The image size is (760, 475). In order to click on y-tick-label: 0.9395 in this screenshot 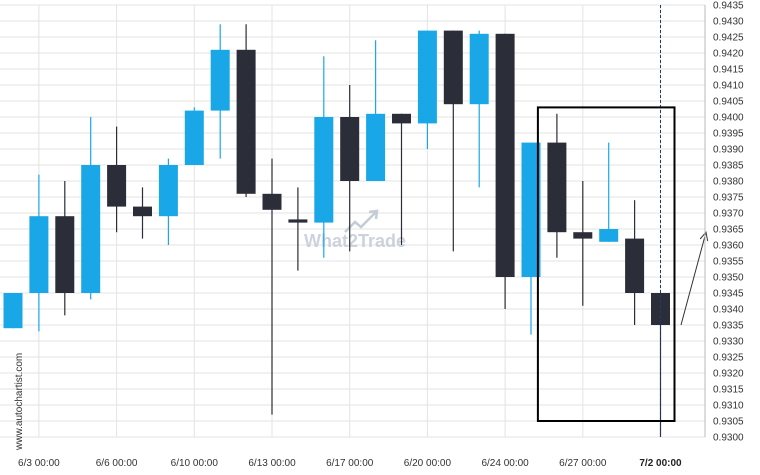, I will do `click(728, 134)`.